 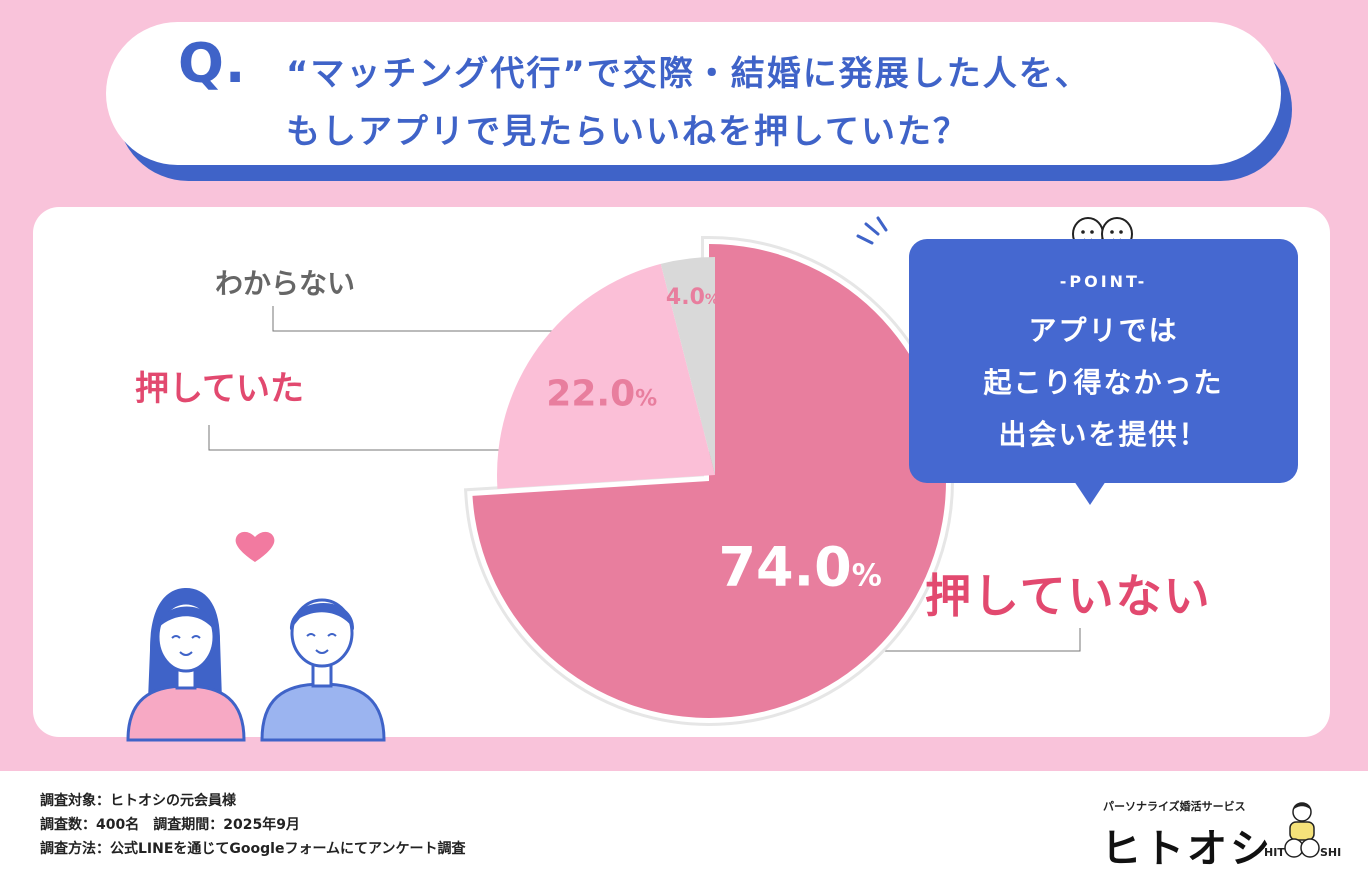 I want to click on survey-count-period: 調査数：400名 調査期間：2025年9月, so click(x=170, y=825).